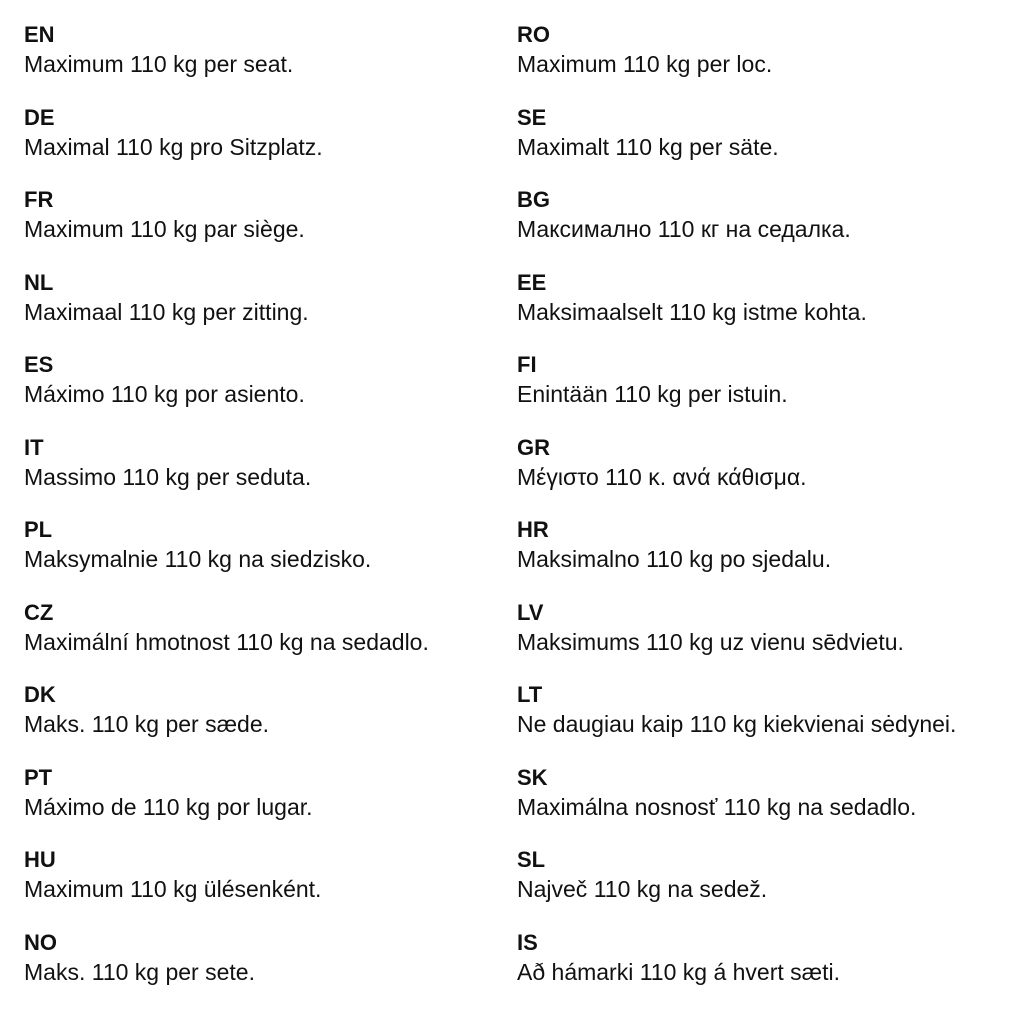  I want to click on language-code: ES, so click(39, 364).